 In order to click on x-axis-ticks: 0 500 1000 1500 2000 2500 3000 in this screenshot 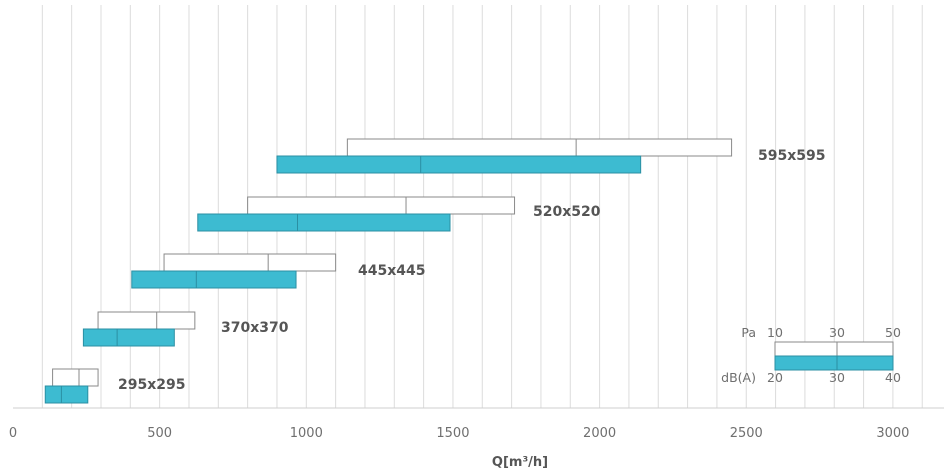, I will do `click(459, 433)`.